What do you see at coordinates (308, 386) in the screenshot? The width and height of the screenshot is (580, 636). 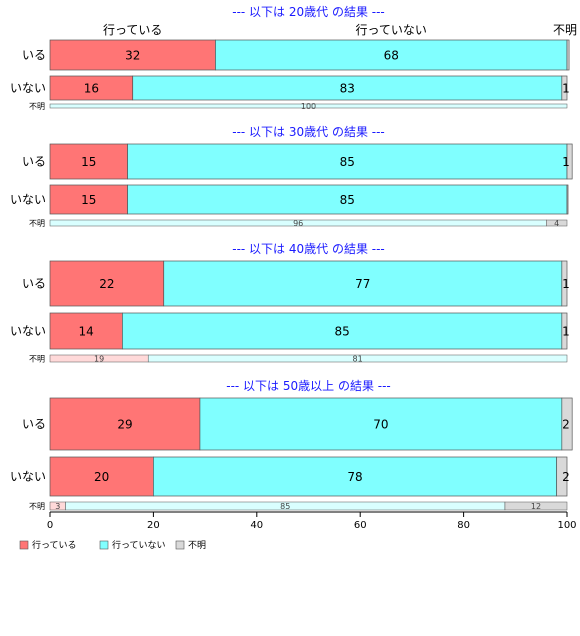 I see `section-title: --- 以下は 50歳以上 の結果 ---` at bounding box center [308, 386].